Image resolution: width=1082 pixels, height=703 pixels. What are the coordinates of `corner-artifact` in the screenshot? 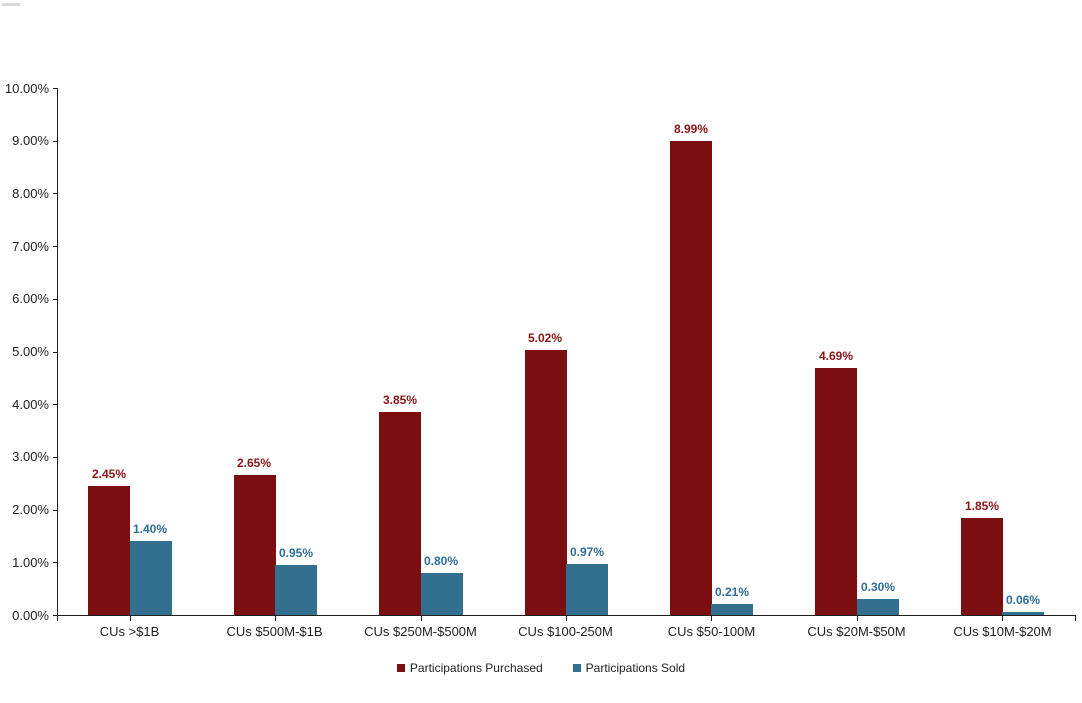 It's located at (11, 4).